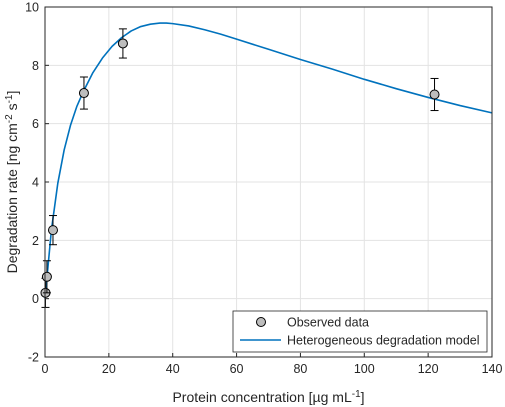 The height and width of the screenshot is (407, 505). What do you see at coordinates (173, 369) in the screenshot?
I see `x-tick-label: 40` at bounding box center [173, 369].